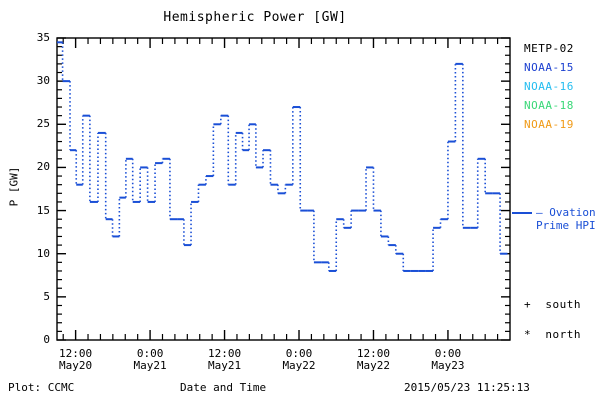 This screenshot has height=400, width=600. What do you see at coordinates (549, 105) in the screenshot?
I see `legend-item-noaa-18: NOAA-18` at bounding box center [549, 105].